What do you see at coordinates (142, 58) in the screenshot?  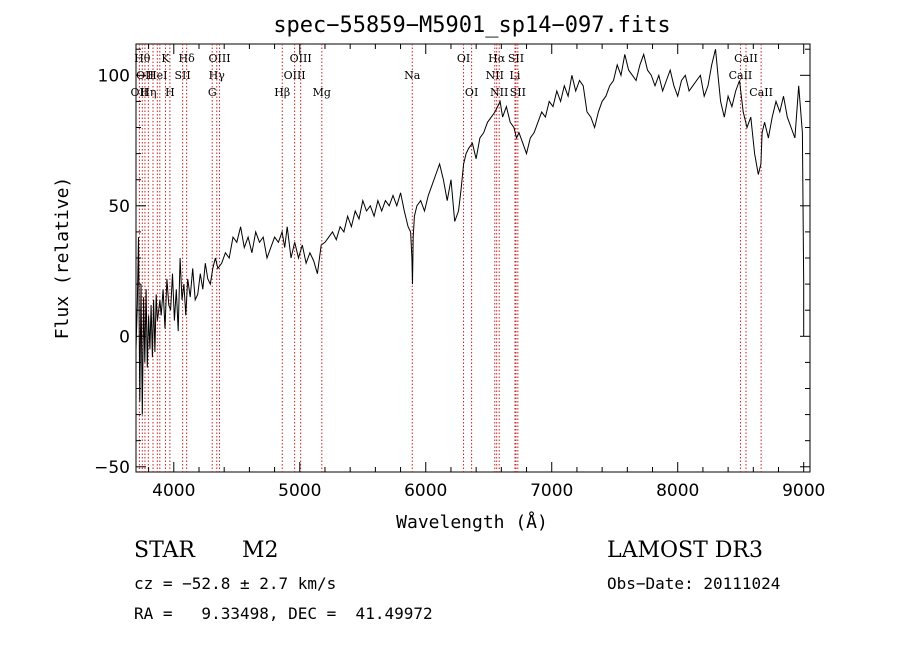 I see `line-marker-label: Hθ` at bounding box center [142, 58].